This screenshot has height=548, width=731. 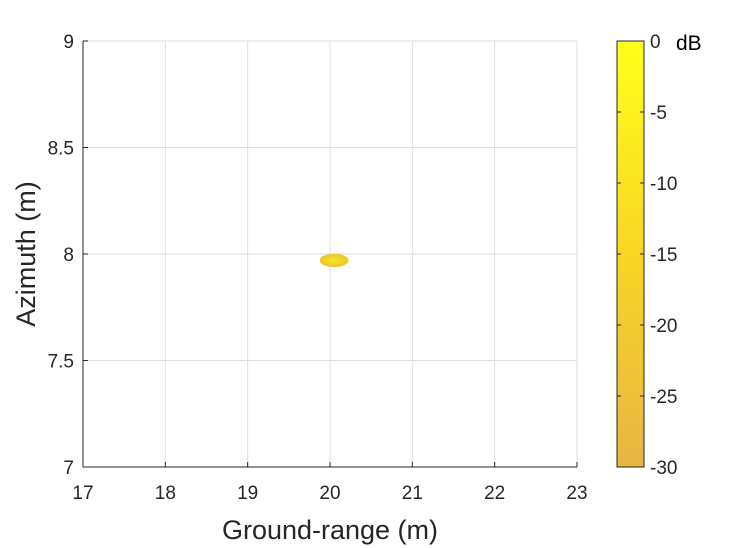 I want to click on x-tick-label: 19, so click(x=247, y=493).